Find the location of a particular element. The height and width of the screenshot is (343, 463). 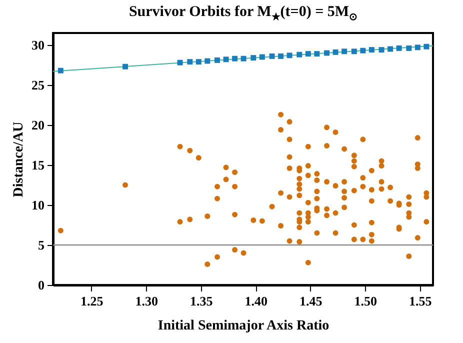

y-tick-label: 10 is located at coordinates (38, 205).